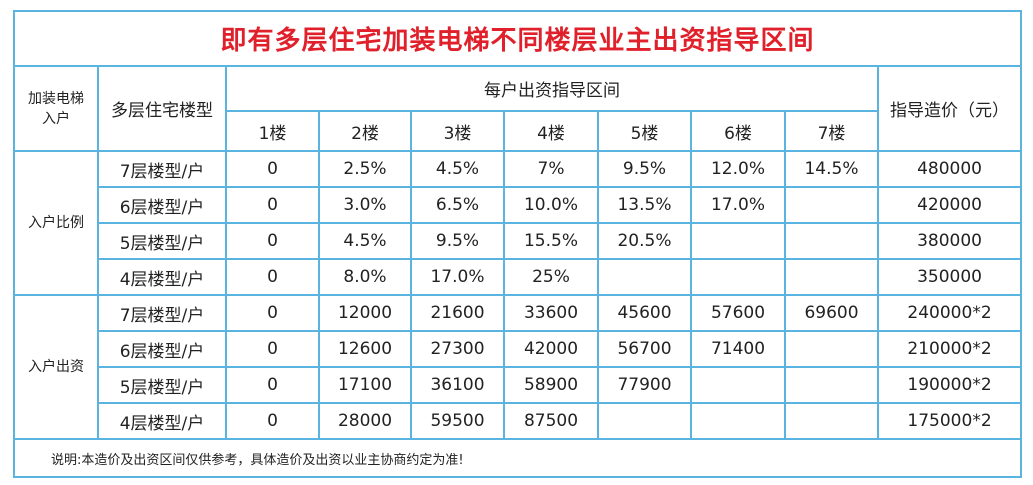 This screenshot has height=485, width=1033. Describe the element at coordinates (738, 169) in the screenshot. I see `share-cell: 12.0%` at that location.